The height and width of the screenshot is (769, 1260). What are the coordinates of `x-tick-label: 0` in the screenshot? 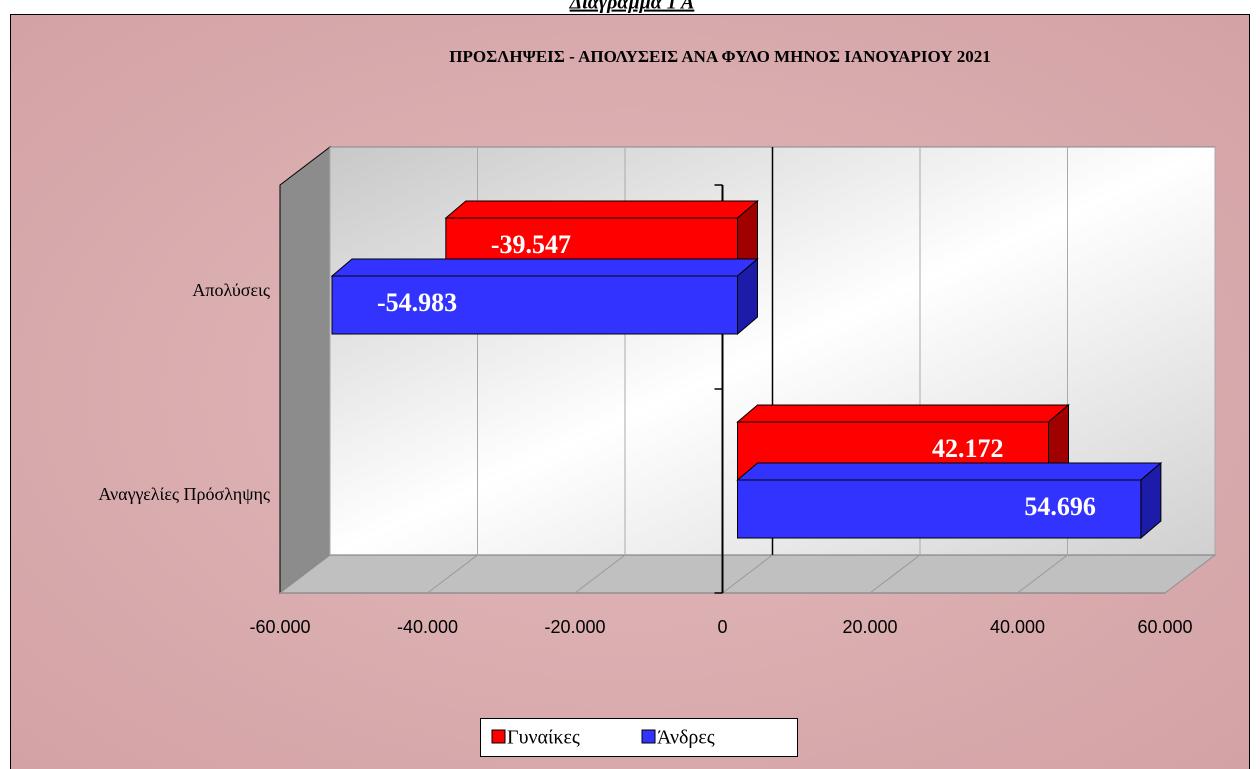 It's located at (722, 627).